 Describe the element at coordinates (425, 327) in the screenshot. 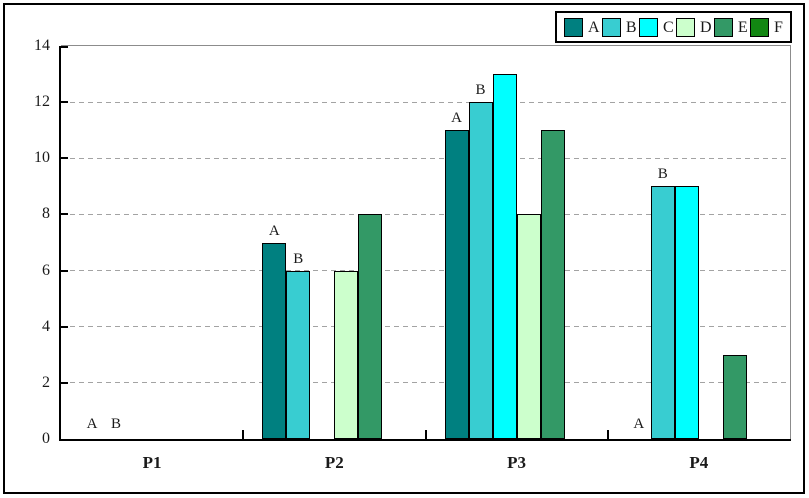

I see `gridline-y4` at that location.